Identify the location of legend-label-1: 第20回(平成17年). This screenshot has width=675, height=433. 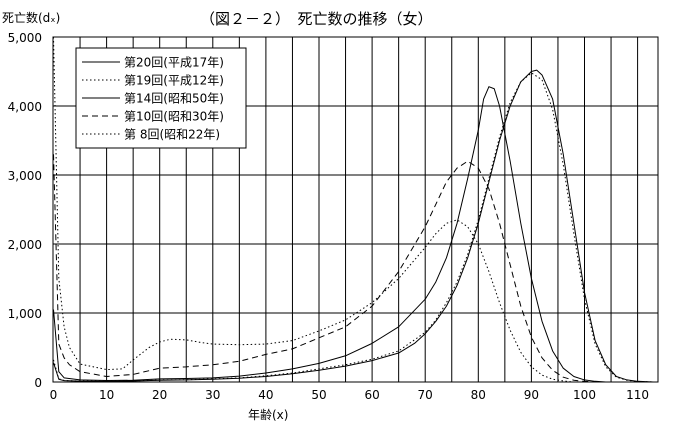
(174, 63).